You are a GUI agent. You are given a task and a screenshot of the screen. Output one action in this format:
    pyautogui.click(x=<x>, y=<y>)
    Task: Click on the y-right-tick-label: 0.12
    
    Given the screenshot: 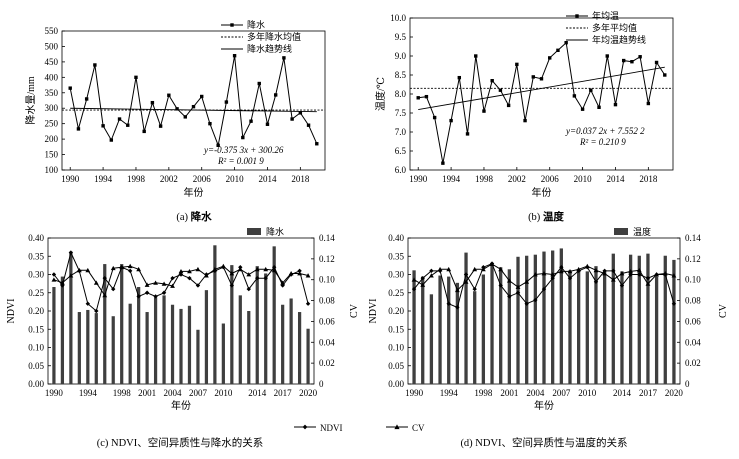 What is the action you would take?
    pyautogui.click(x=693, y=259)
    